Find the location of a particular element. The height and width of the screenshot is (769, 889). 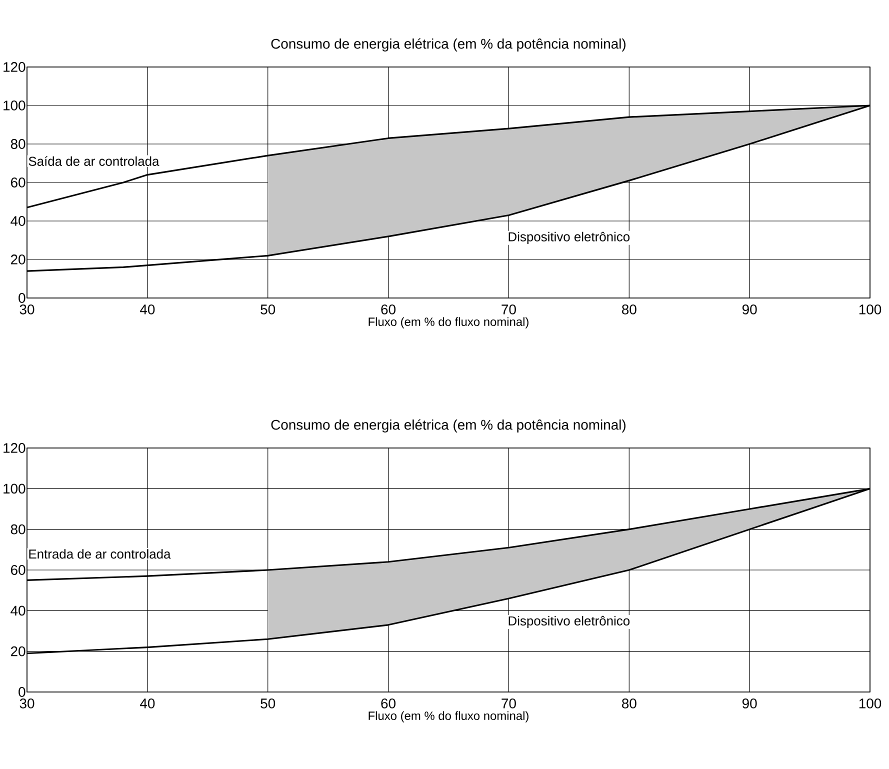

series-label: Entrada de ar controlada is located at coordinates (100, 554).